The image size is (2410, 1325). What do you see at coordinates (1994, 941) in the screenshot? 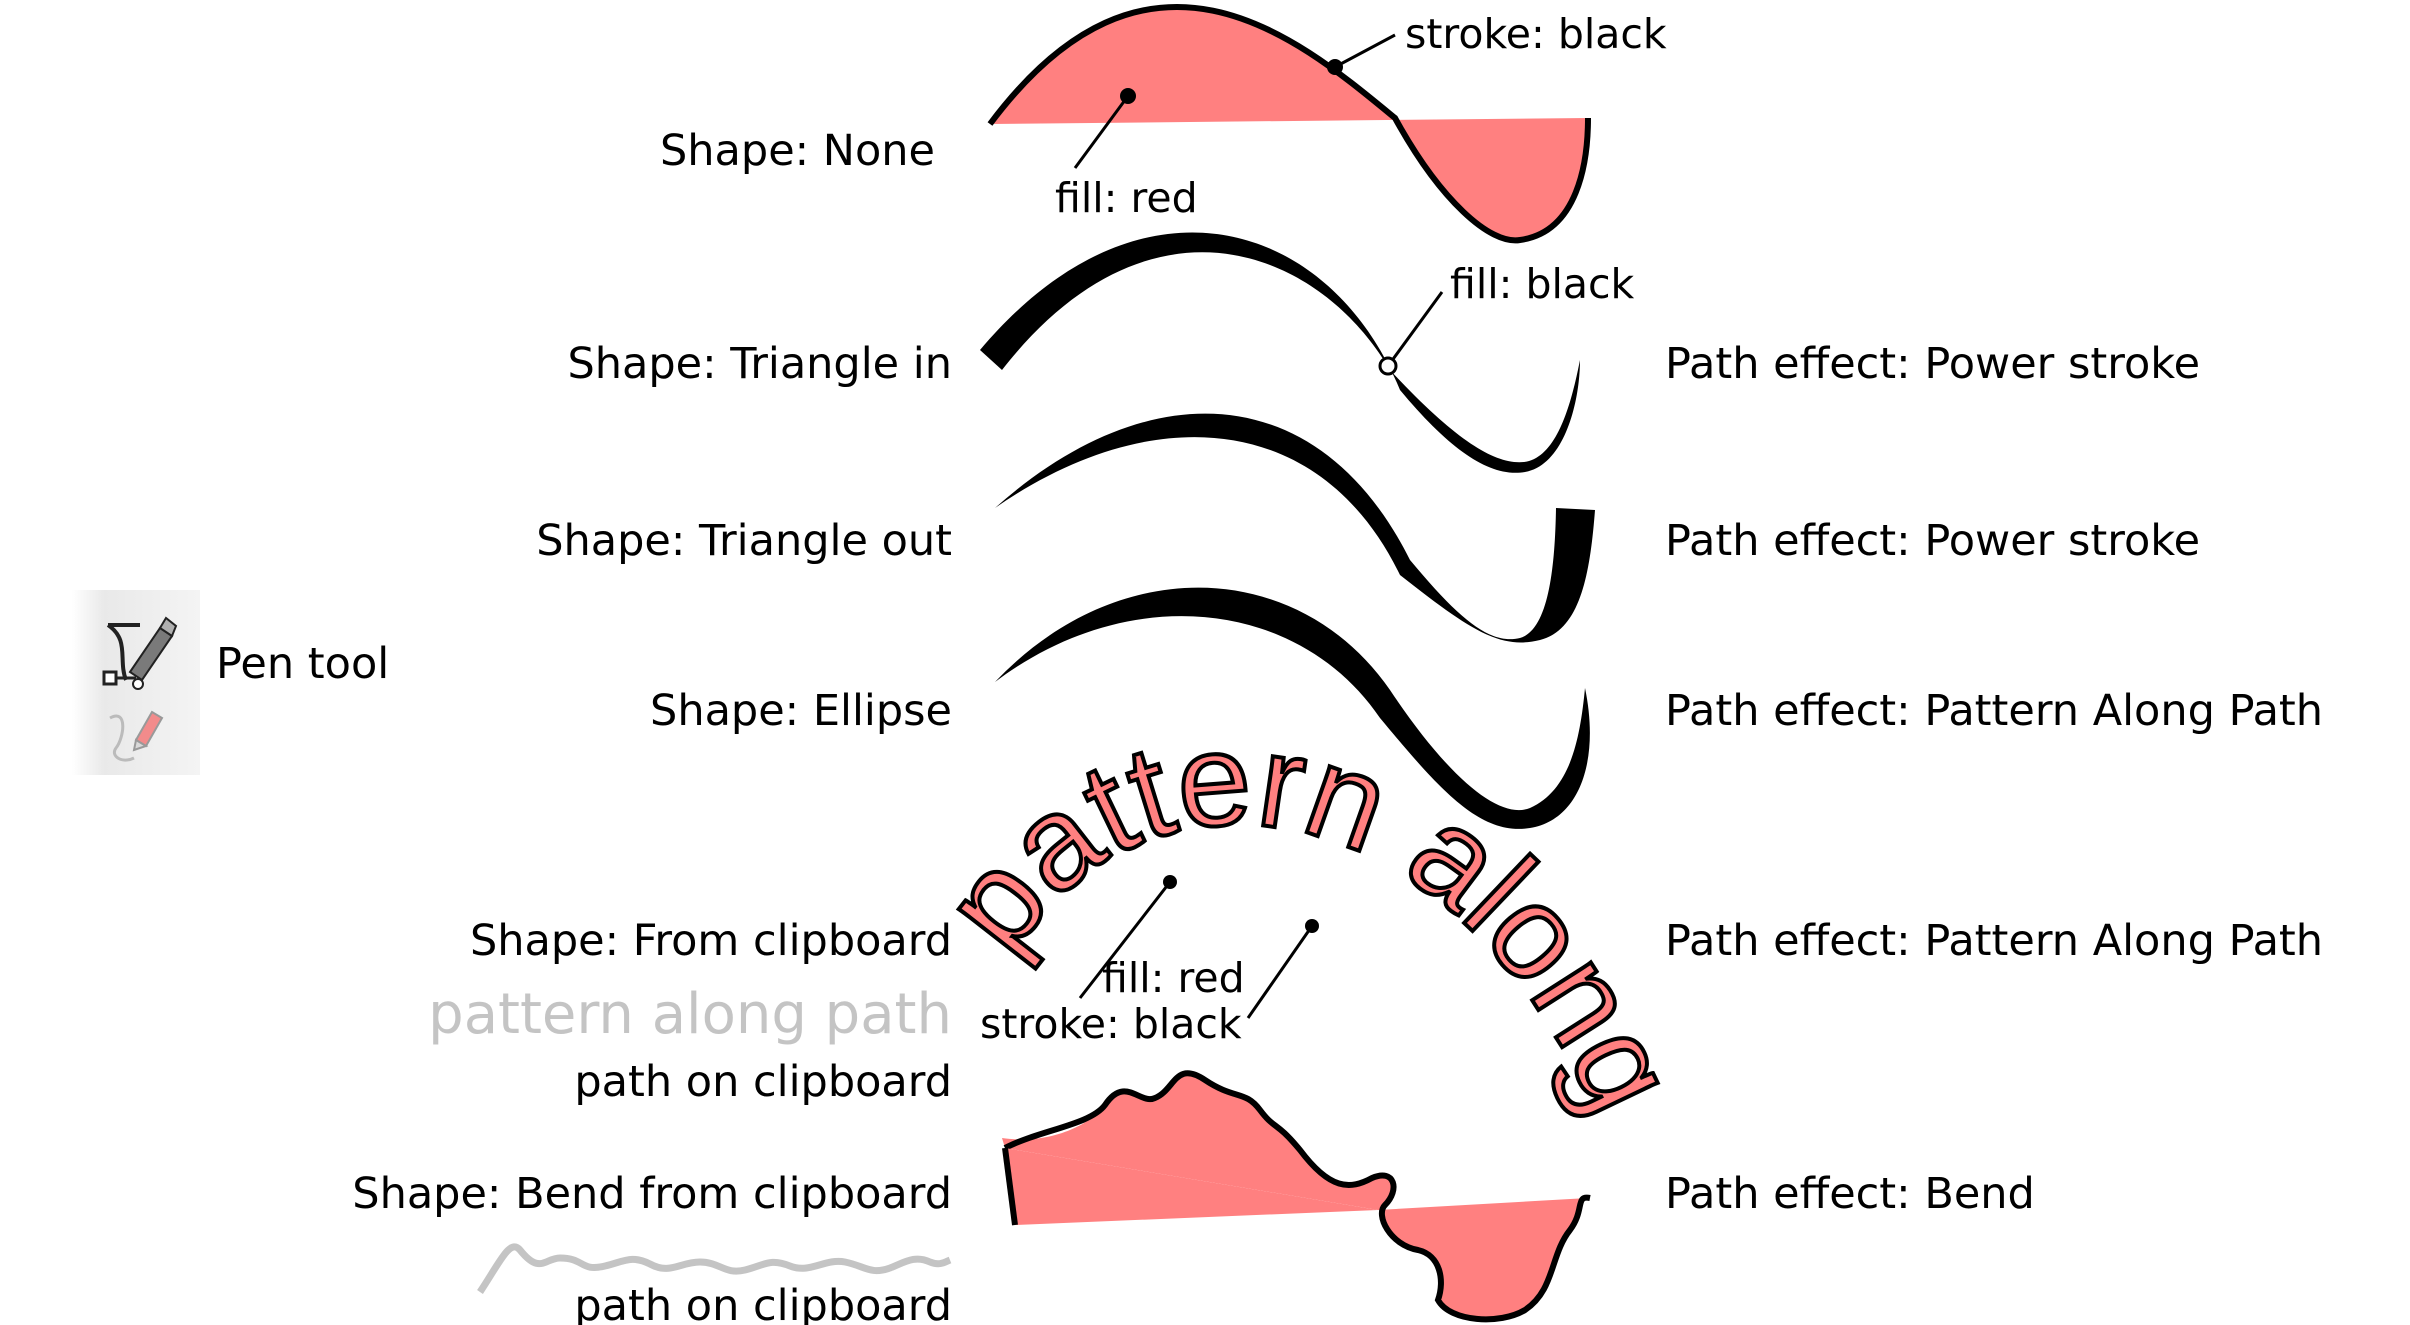
I see `label-effect-pattern-along-path-2: Path effect: Pattern Along Path` at bounding box center [1994, 941].